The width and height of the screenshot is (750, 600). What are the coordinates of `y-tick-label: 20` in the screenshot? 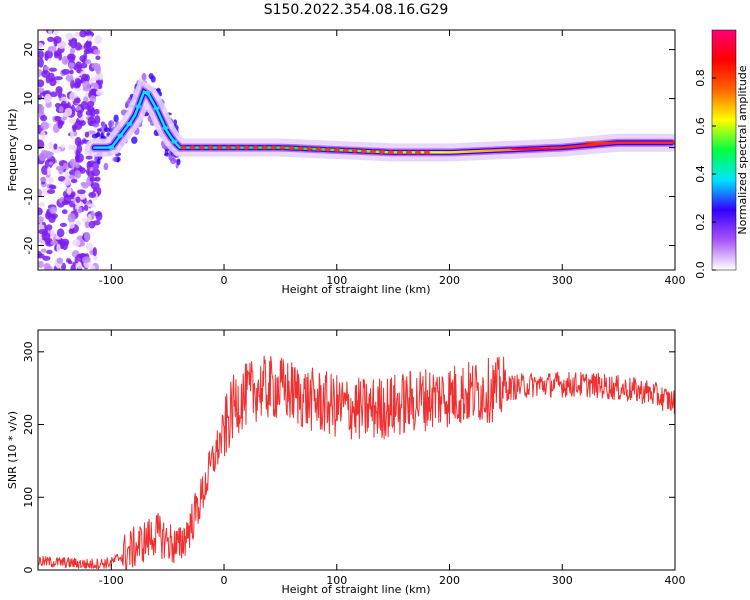 It's located at (28, 50).